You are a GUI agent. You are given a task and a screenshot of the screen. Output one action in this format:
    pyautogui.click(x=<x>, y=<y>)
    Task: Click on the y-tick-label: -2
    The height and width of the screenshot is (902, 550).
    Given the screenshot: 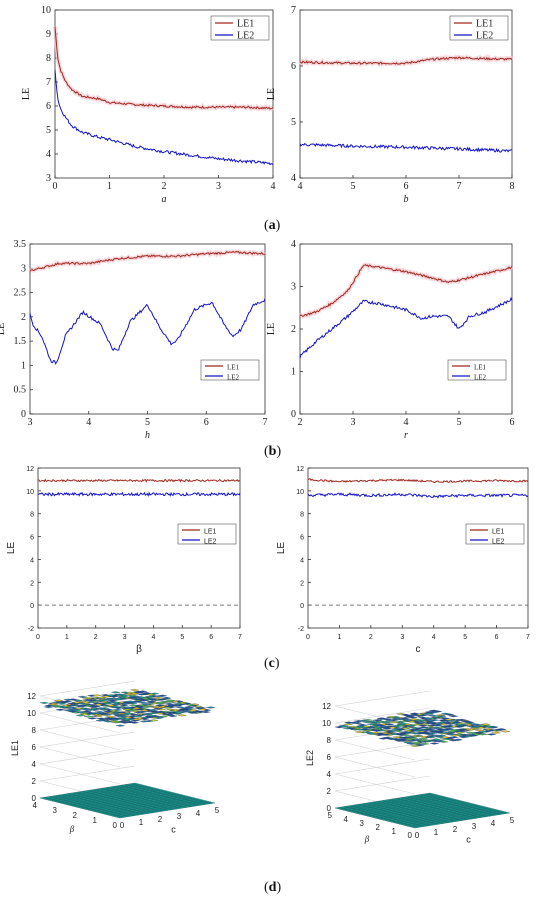 What is the action you would take?
    pyautogui.click(x=301, y=629)
    